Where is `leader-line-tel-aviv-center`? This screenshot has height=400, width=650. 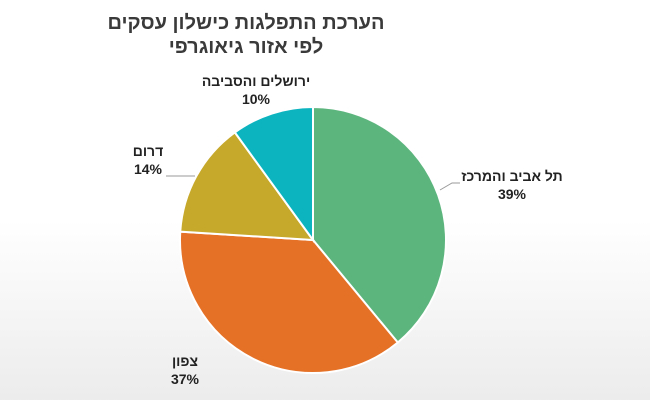 leader-line-tel-aviv-center is located at coordinates (449, 186).